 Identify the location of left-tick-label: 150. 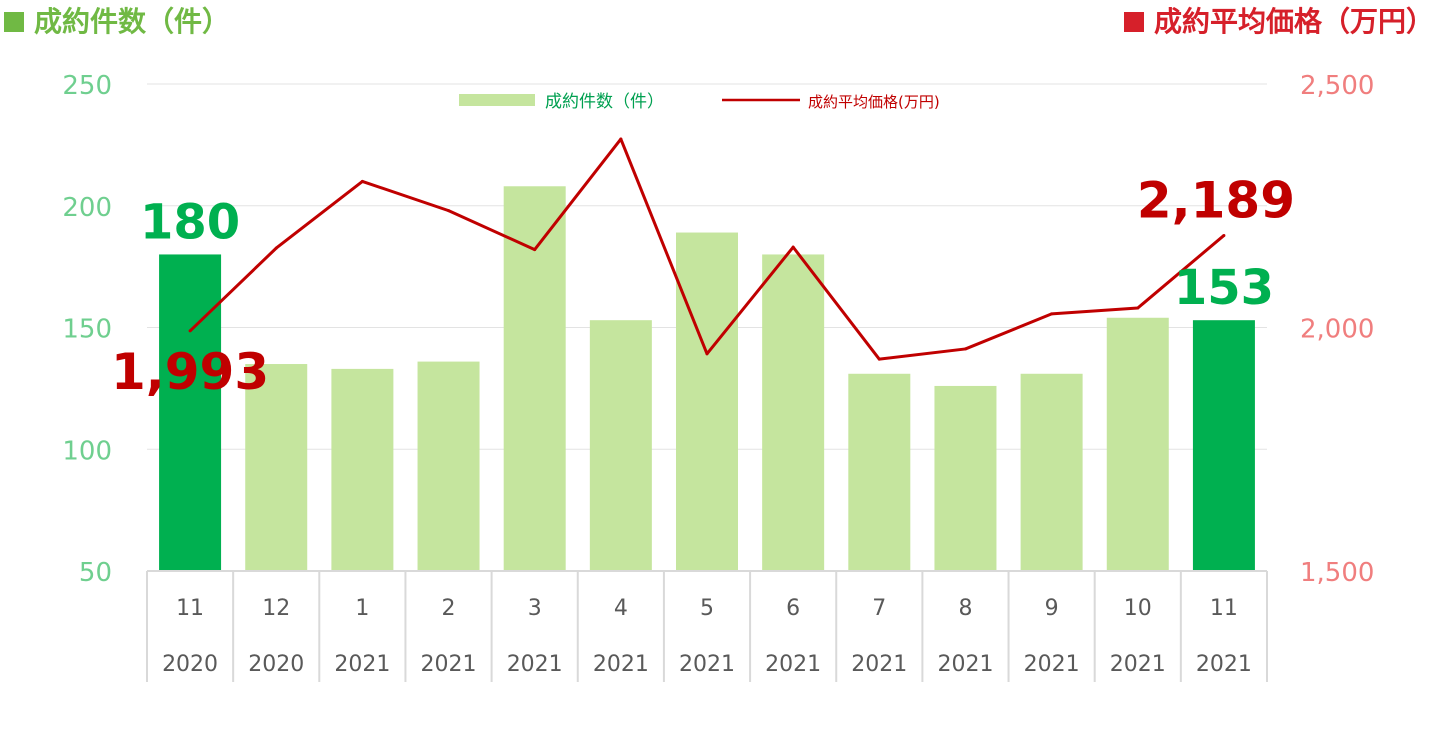
(87, 330).